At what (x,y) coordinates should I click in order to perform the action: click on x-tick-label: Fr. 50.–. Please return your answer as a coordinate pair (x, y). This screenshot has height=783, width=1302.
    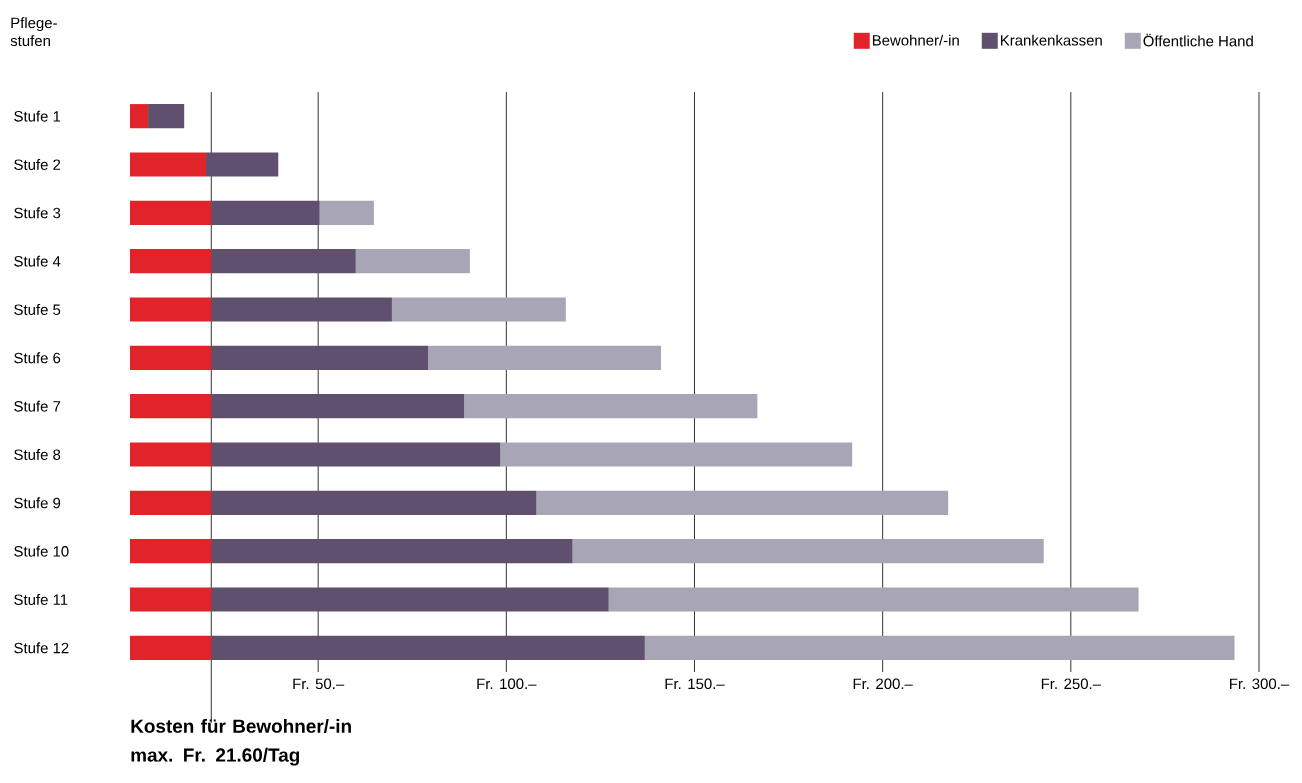
    Looking at the image, I should click on (319, 684).